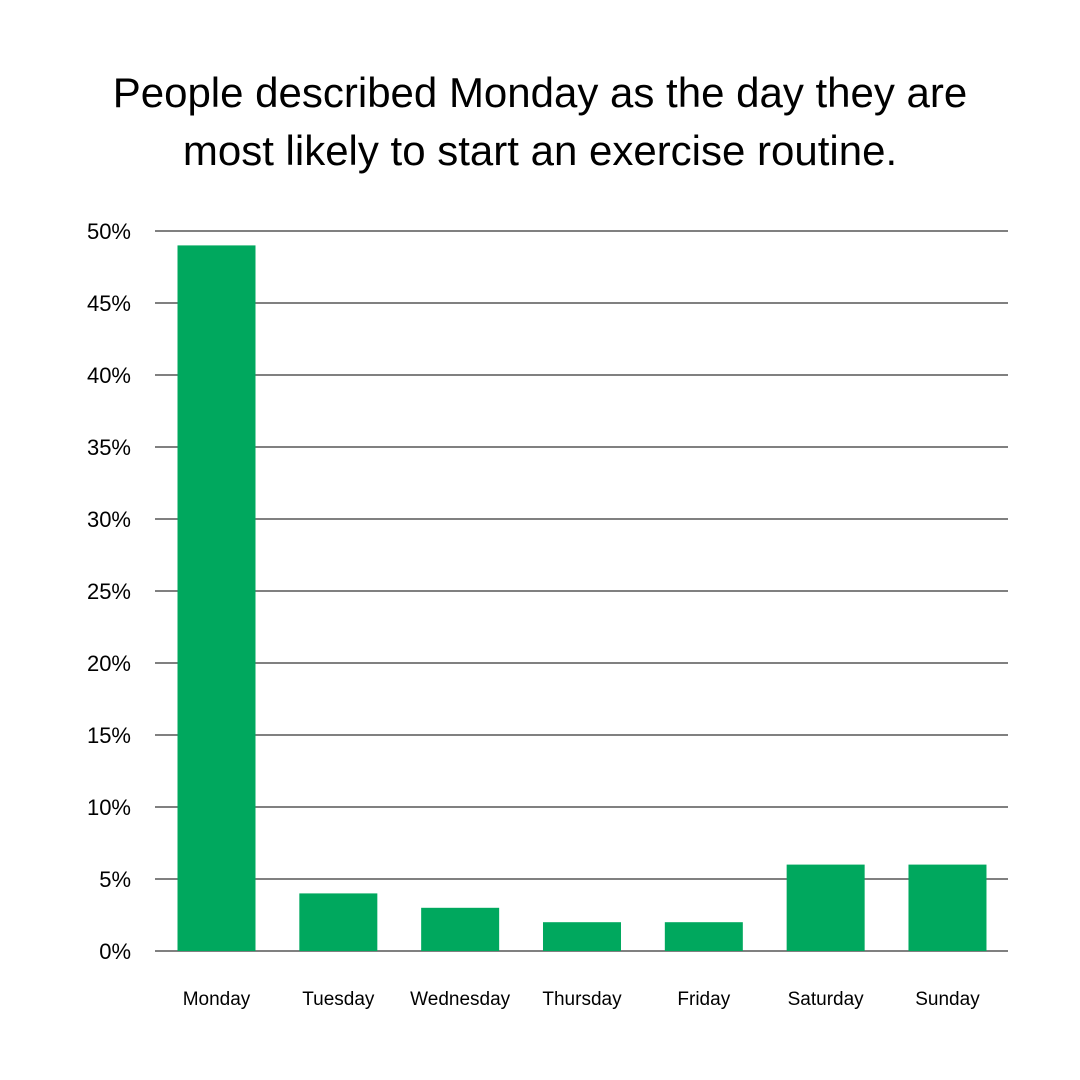  I want to click on bar-friday, so click(703, 936).